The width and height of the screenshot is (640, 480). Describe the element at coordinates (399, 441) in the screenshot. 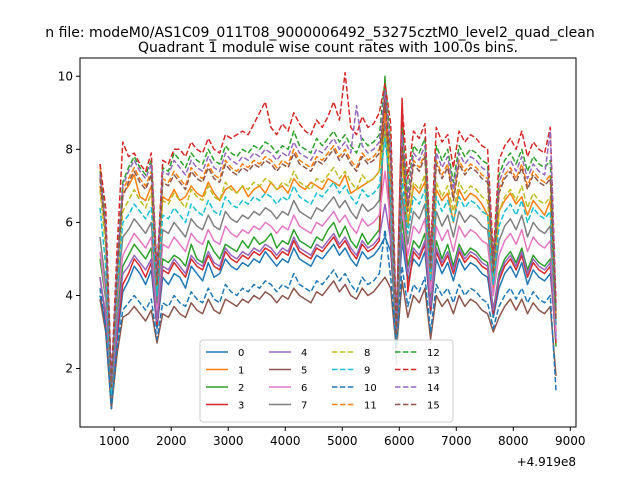

I see `x-tick-label: 6000` at that location.